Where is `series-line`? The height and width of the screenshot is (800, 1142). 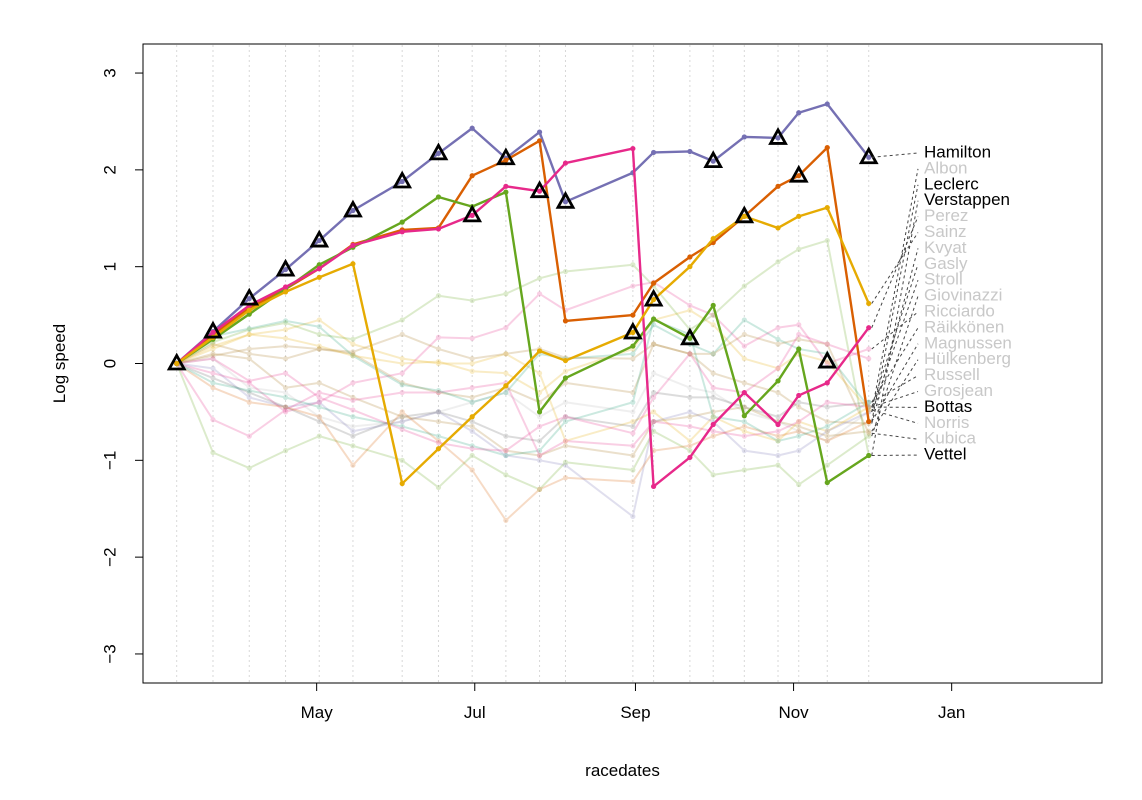 series-line is located at coordinates (523, 440).